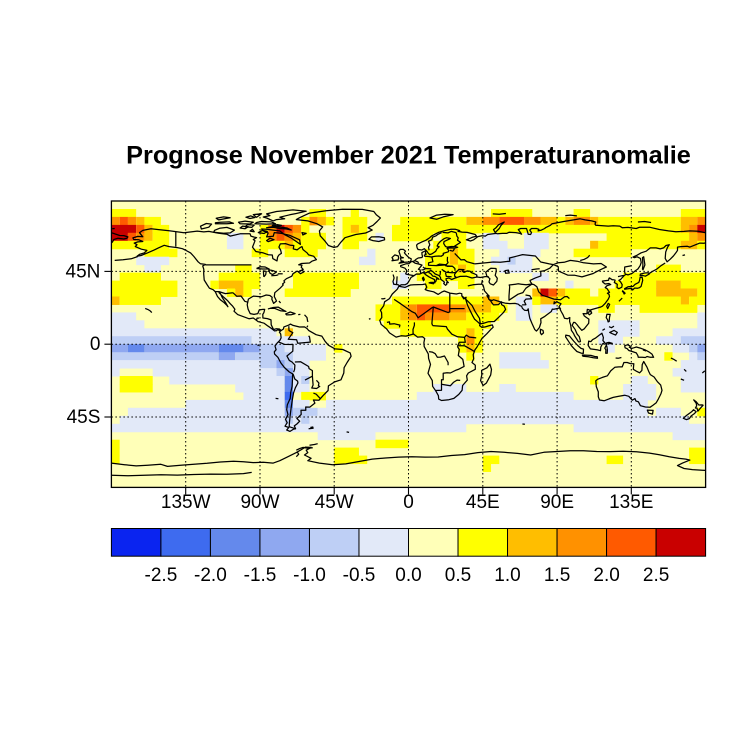 The height and width of the screenshot is (746, 741). Describe the element at coordinates (309, 575) in the screenshot. I see `svg-text: -1.0` at that location.